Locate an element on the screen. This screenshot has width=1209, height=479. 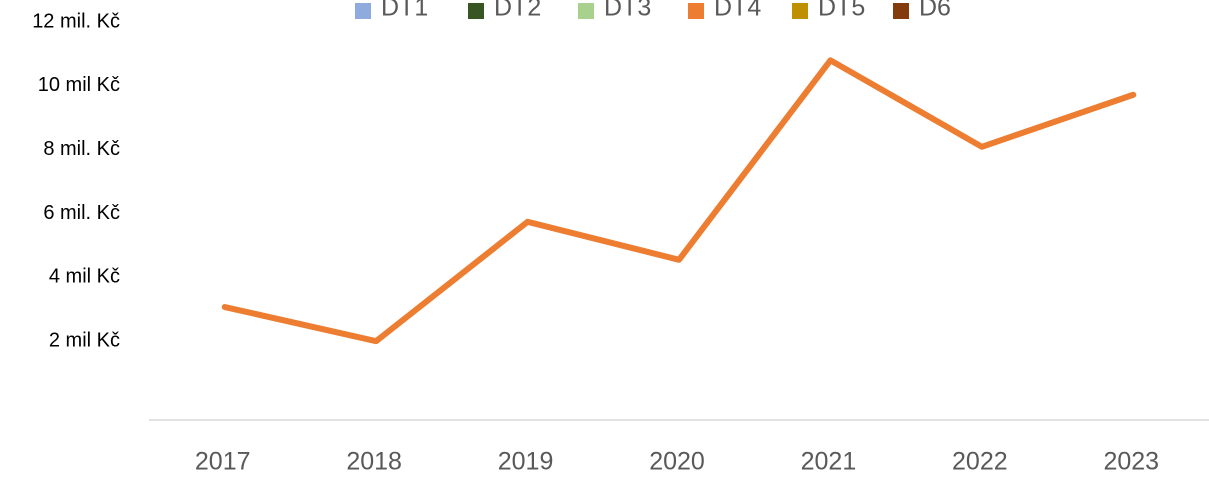
y-tick-label: 6 mil. Kč is located at coordinates (81, 213).